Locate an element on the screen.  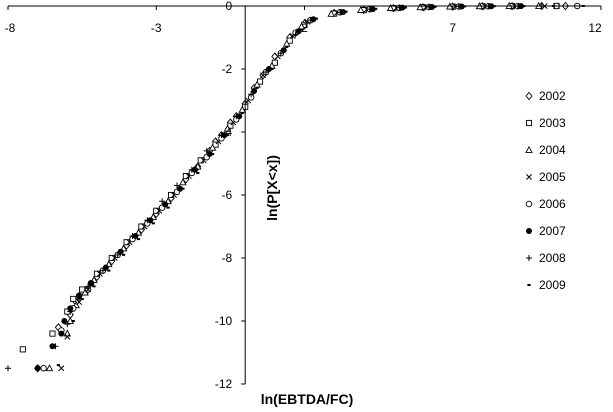
x-tick-label: -8 is located at coordinates (10, 28).